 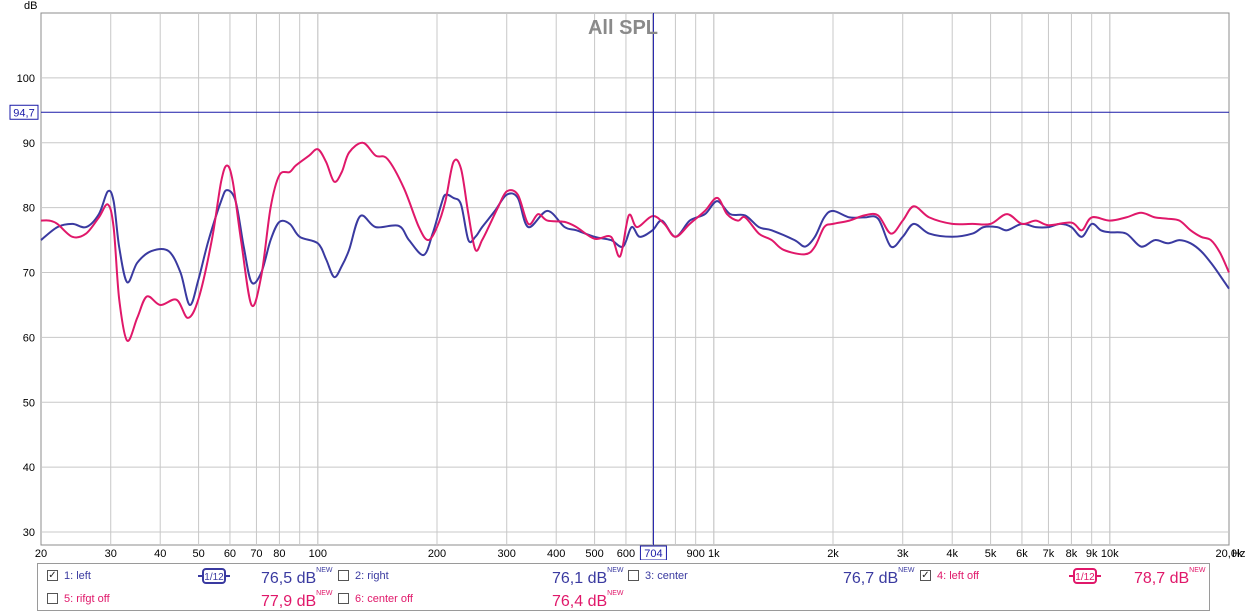 I want to click on legend-value-rifgt-off: 77,9 dBNEW, so click(x=297, y=600).